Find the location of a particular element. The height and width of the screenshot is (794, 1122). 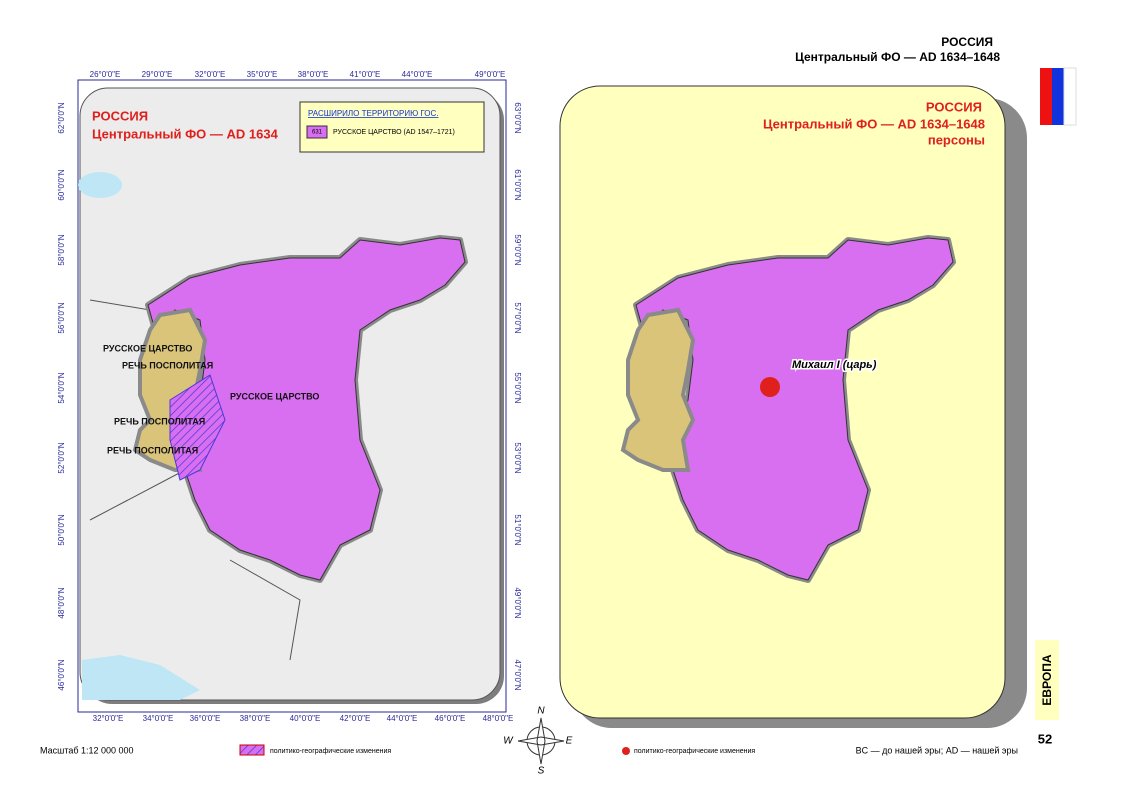

coordinate-label: 46°0'0"E is located at coordinates (450, 718).